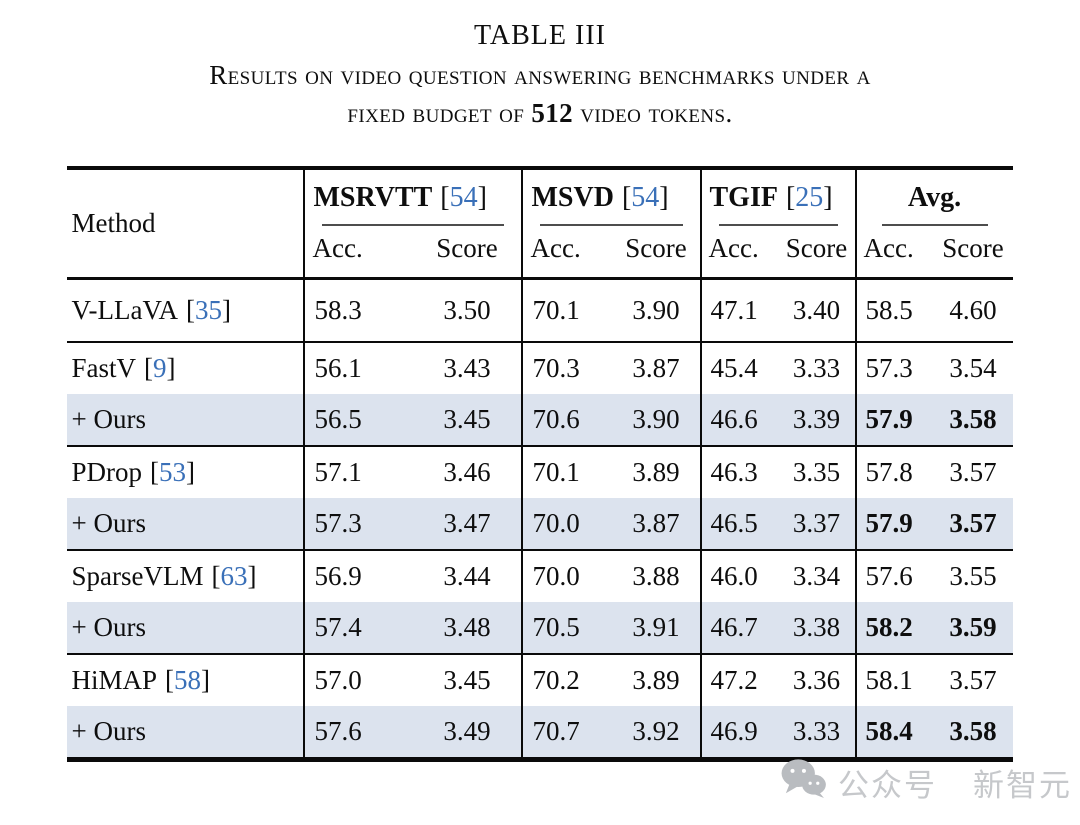  I want to click on method-label: PDrop, so click(106, 471).